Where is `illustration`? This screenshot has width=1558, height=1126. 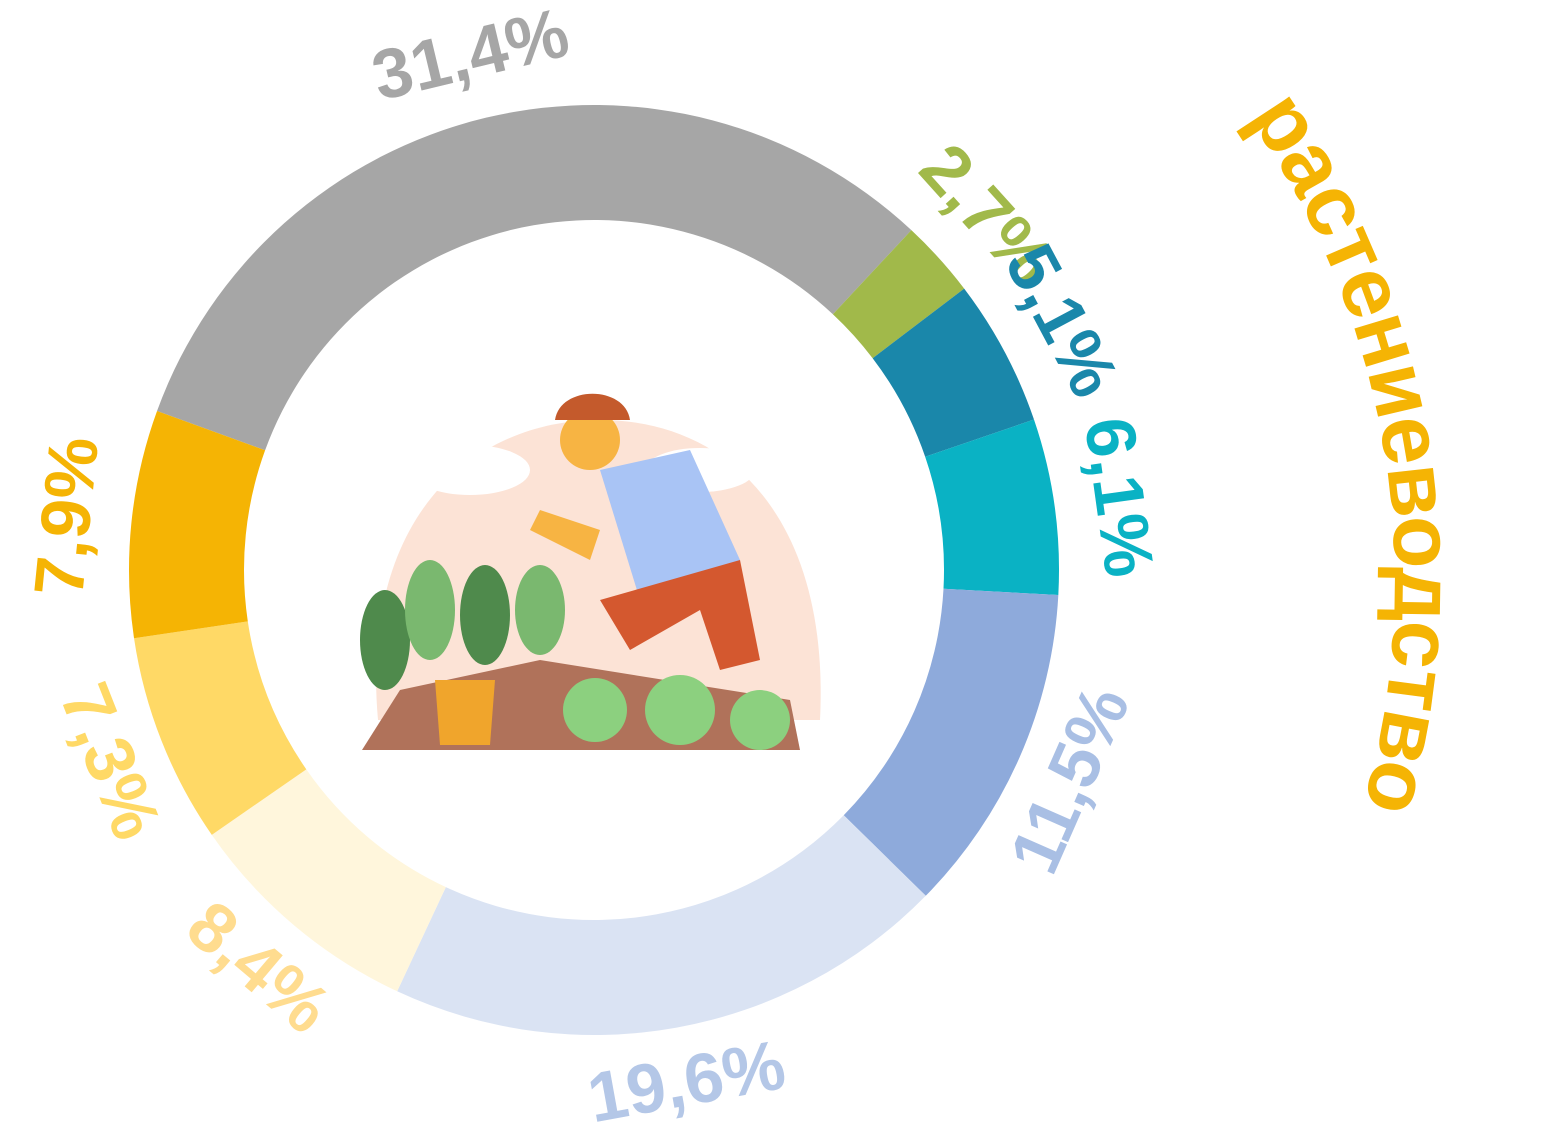
illustration is located at coordinates (590, 571).